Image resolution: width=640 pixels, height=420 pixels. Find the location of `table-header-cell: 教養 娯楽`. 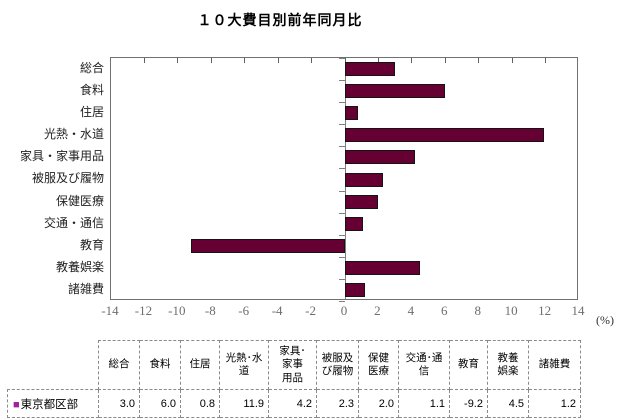

table-header-cell: 教養 娯楽 is located at coordinates (508, 365).